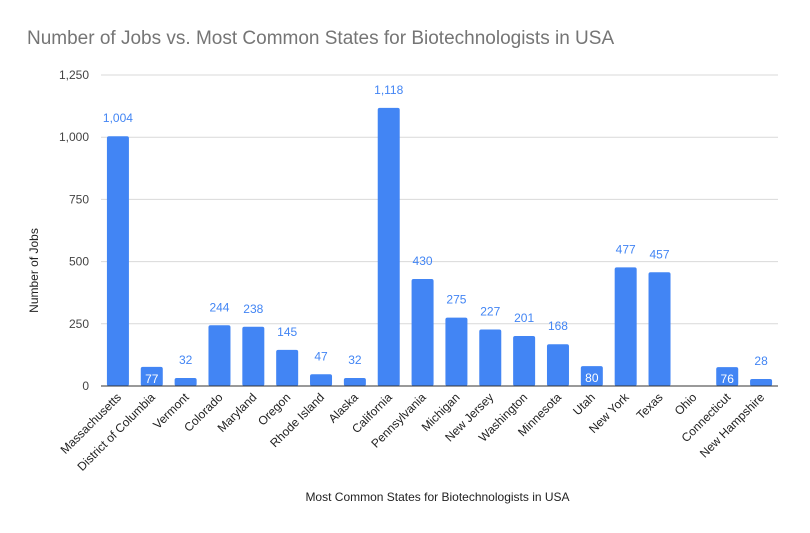 Image resolution: width=810 pixels, height=533 pixels. What do you see at coordinates (728, 379) in the screenshot?
I see `data-label: 76` at bounding box center [728, 379].